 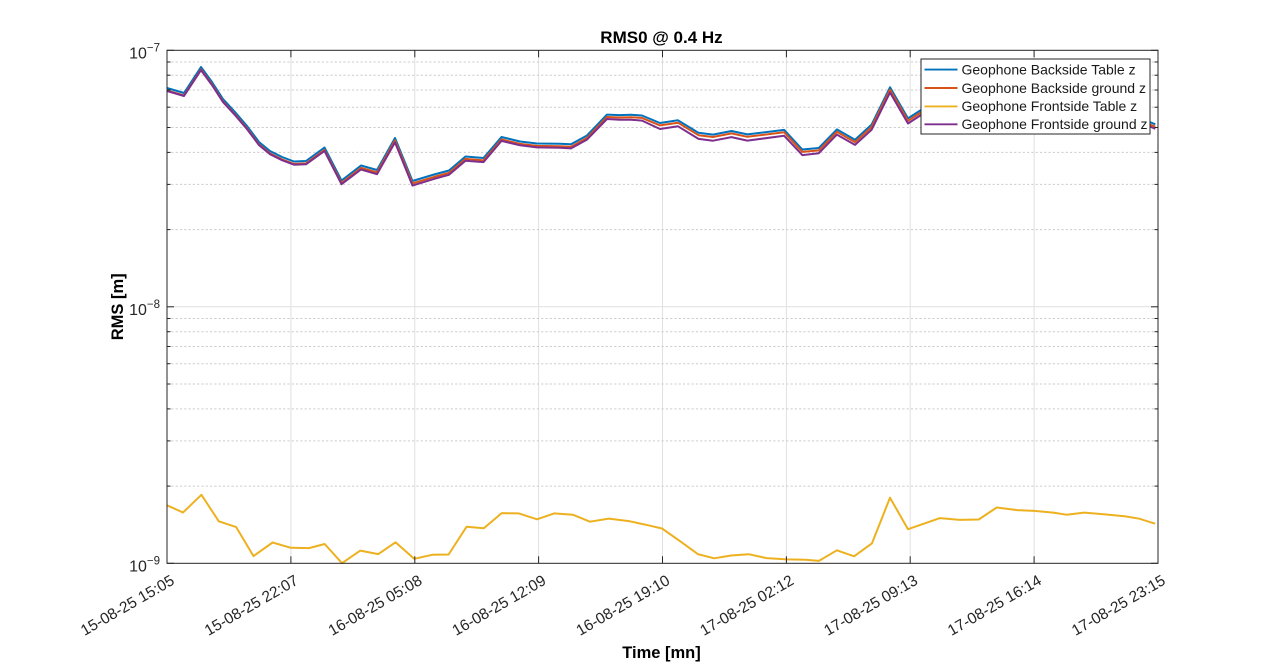 I want to click on svg-text: Geophone Backside Table z, so click(x=1049, y=69).